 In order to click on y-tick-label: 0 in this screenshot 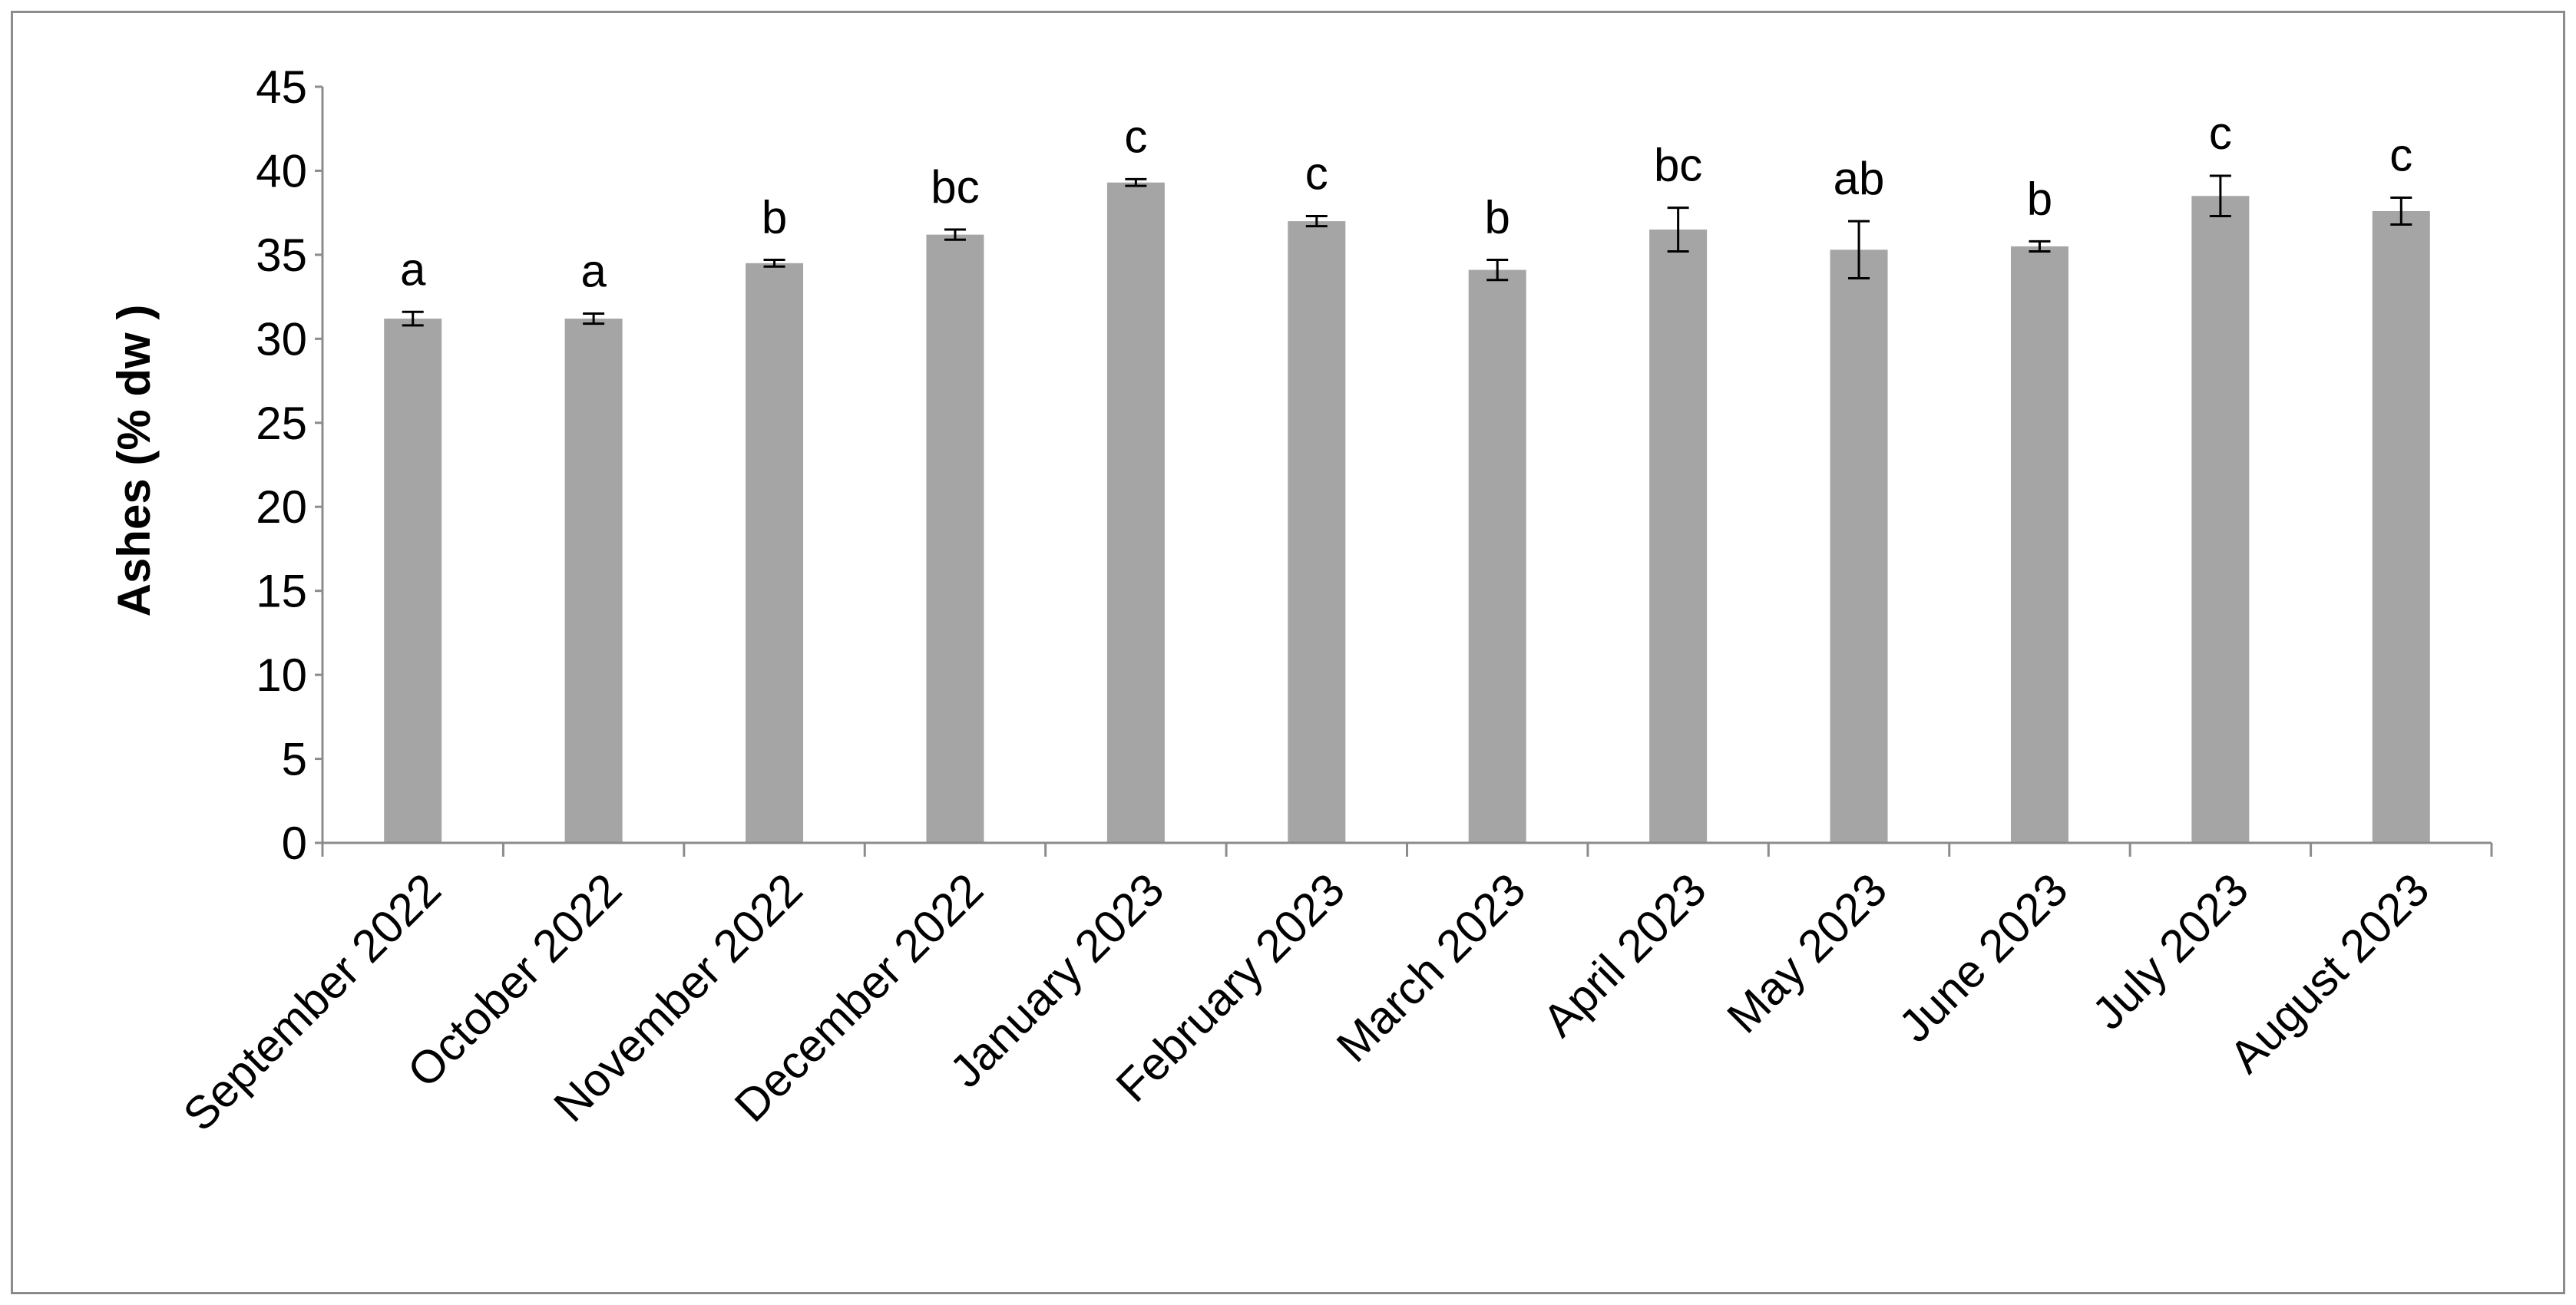, I will do `click(294, 843)`.